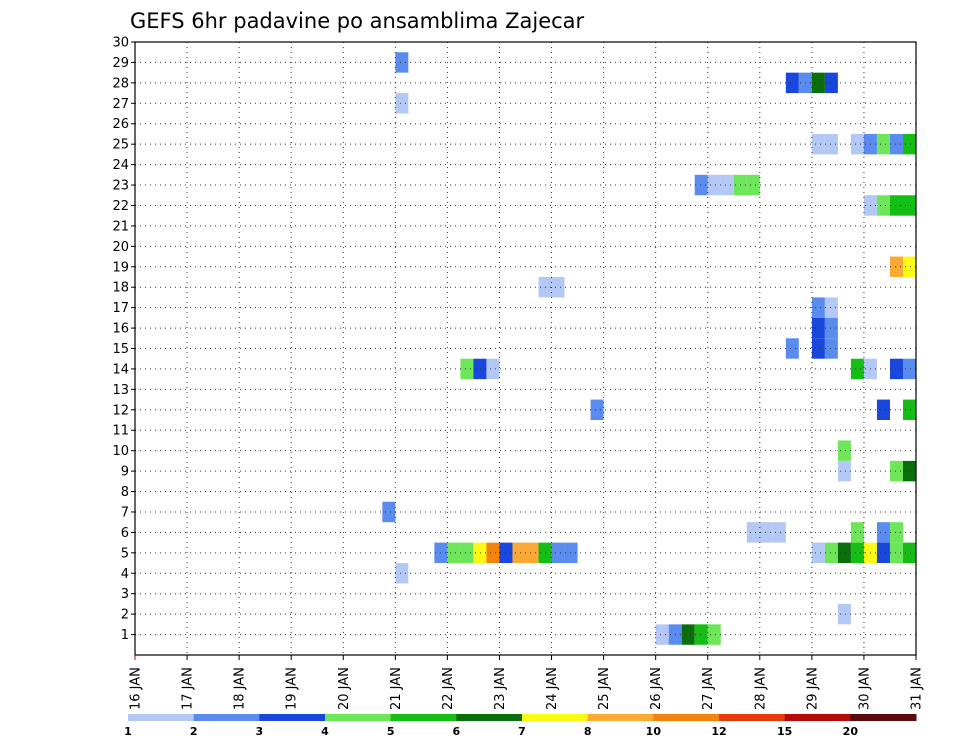  What do you see at coordinates (120, 451) in the screenshot?
I see `y-tick-label: 10` at bounding box center [120, 451].